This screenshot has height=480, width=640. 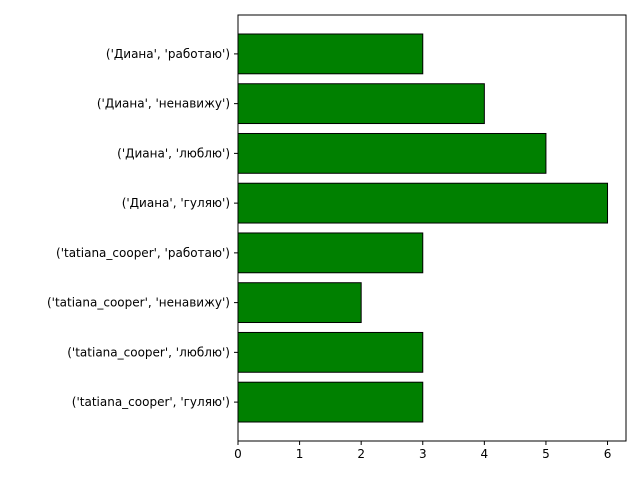 What do you see at coordinates (300, 454) in the screenshot?
I see `x-tick-label: 1` at bounding box center [300, 454].